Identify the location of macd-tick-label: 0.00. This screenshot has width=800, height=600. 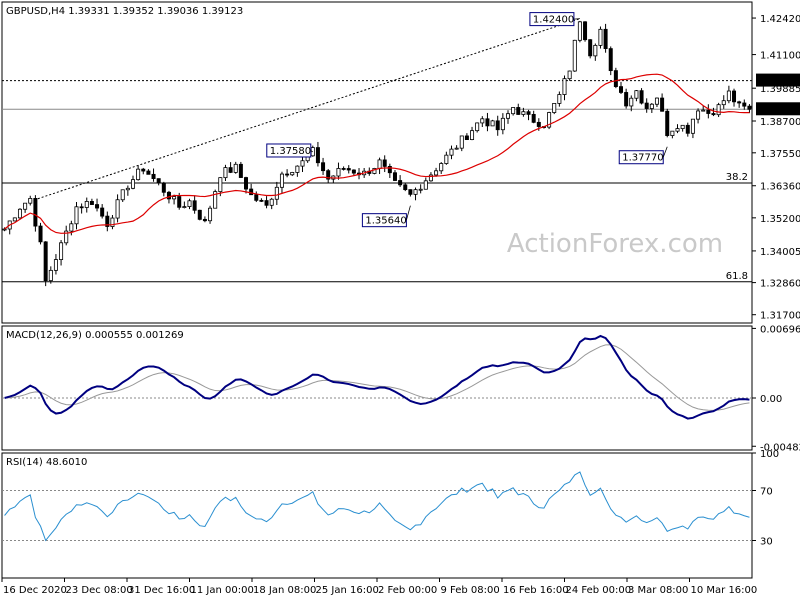
(771, 399).